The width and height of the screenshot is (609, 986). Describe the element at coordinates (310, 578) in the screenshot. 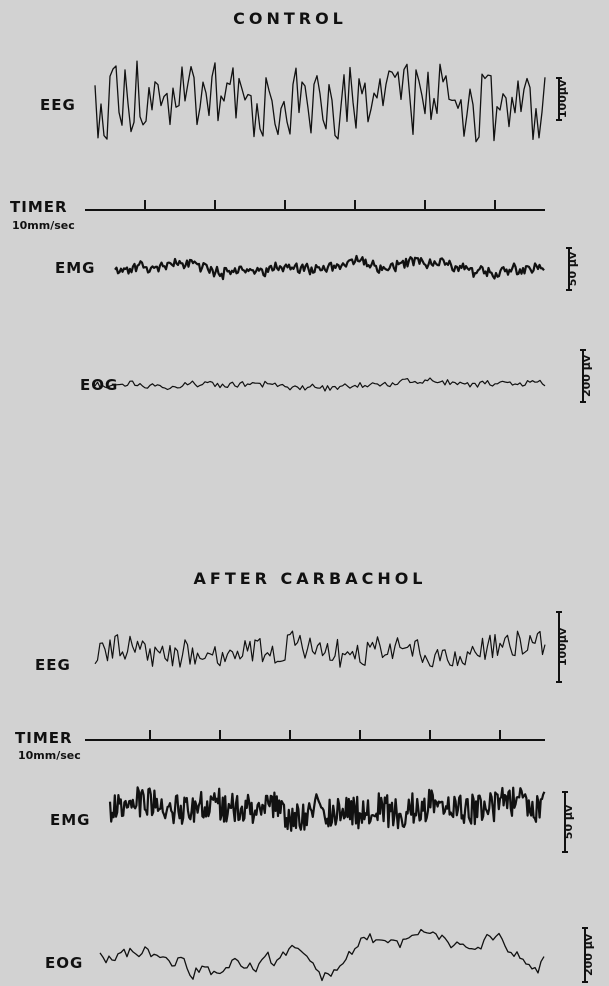

I see `panel-title: AFTER CARBACHOL` at that location.